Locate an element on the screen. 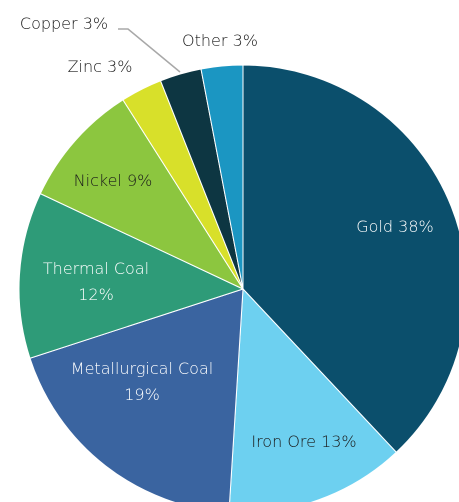  pie-label-copper: Copper 3% is located at coordinates (64, 23).